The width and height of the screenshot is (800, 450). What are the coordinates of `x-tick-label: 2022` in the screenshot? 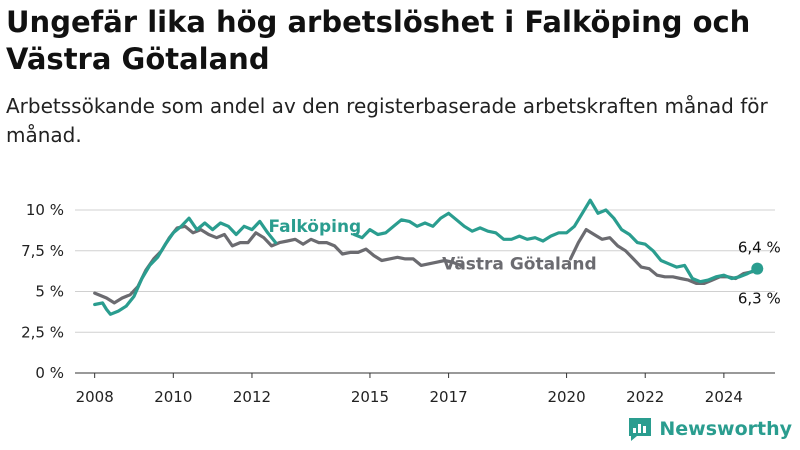 It's located at (645, 397).